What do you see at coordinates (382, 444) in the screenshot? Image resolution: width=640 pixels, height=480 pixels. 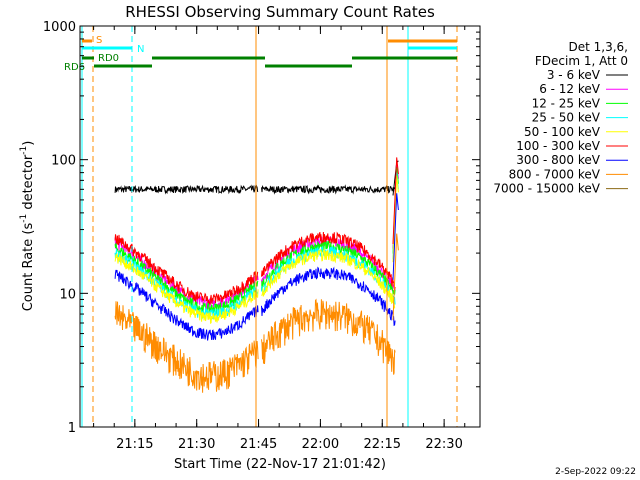 I see `x-tick-label: 22:15` at bounding box center [382, 444].